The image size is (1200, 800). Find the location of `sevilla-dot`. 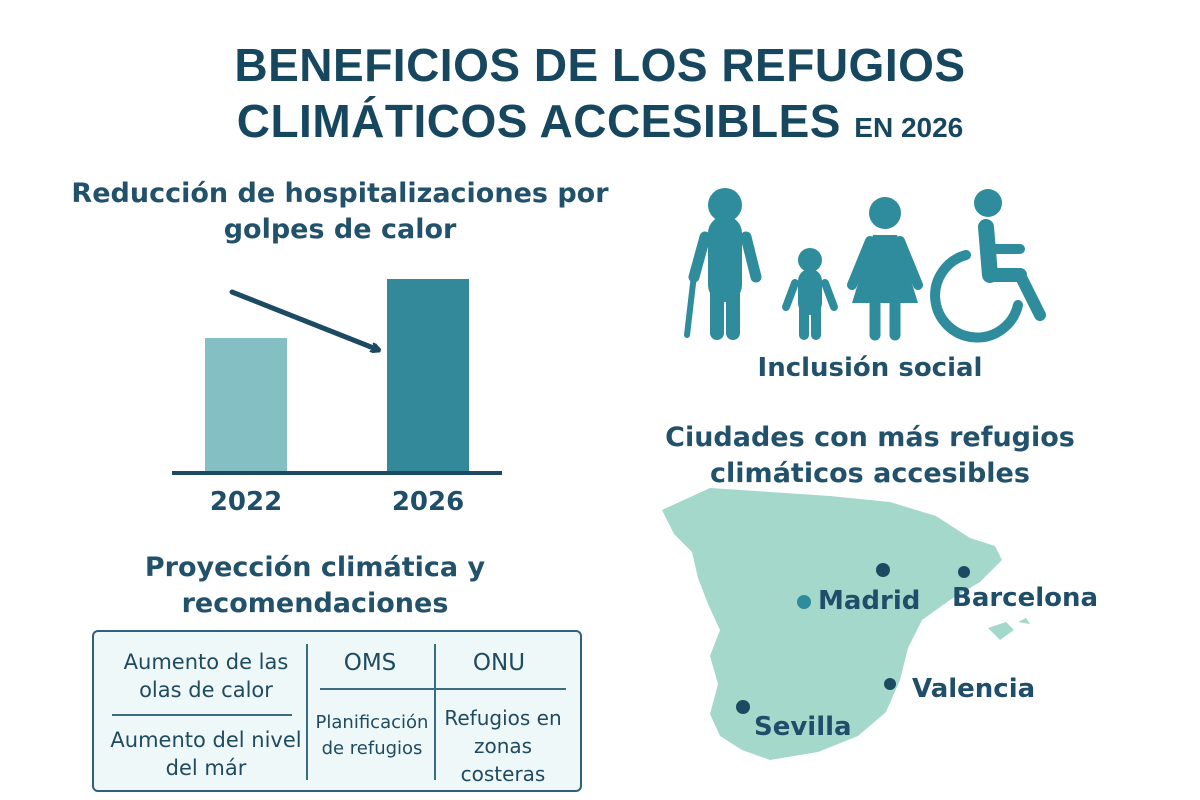

sevilla-dot is located at coordinates (743, 707).